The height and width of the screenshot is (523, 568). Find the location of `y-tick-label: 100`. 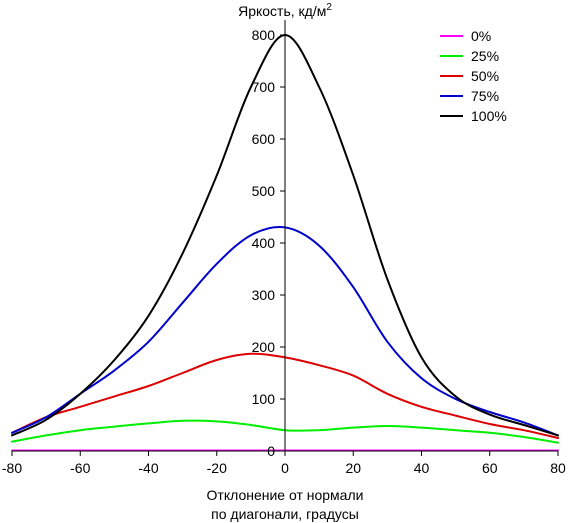

y-tick-label: 100 is located at coordinates (264, 399).